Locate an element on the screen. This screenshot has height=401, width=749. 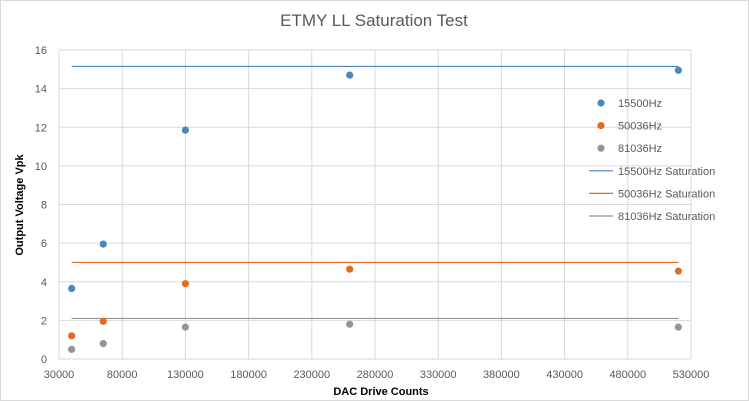
legend-label-81036hz-saturation: 81036Hz Saturation is located at coordinates (666, 217).